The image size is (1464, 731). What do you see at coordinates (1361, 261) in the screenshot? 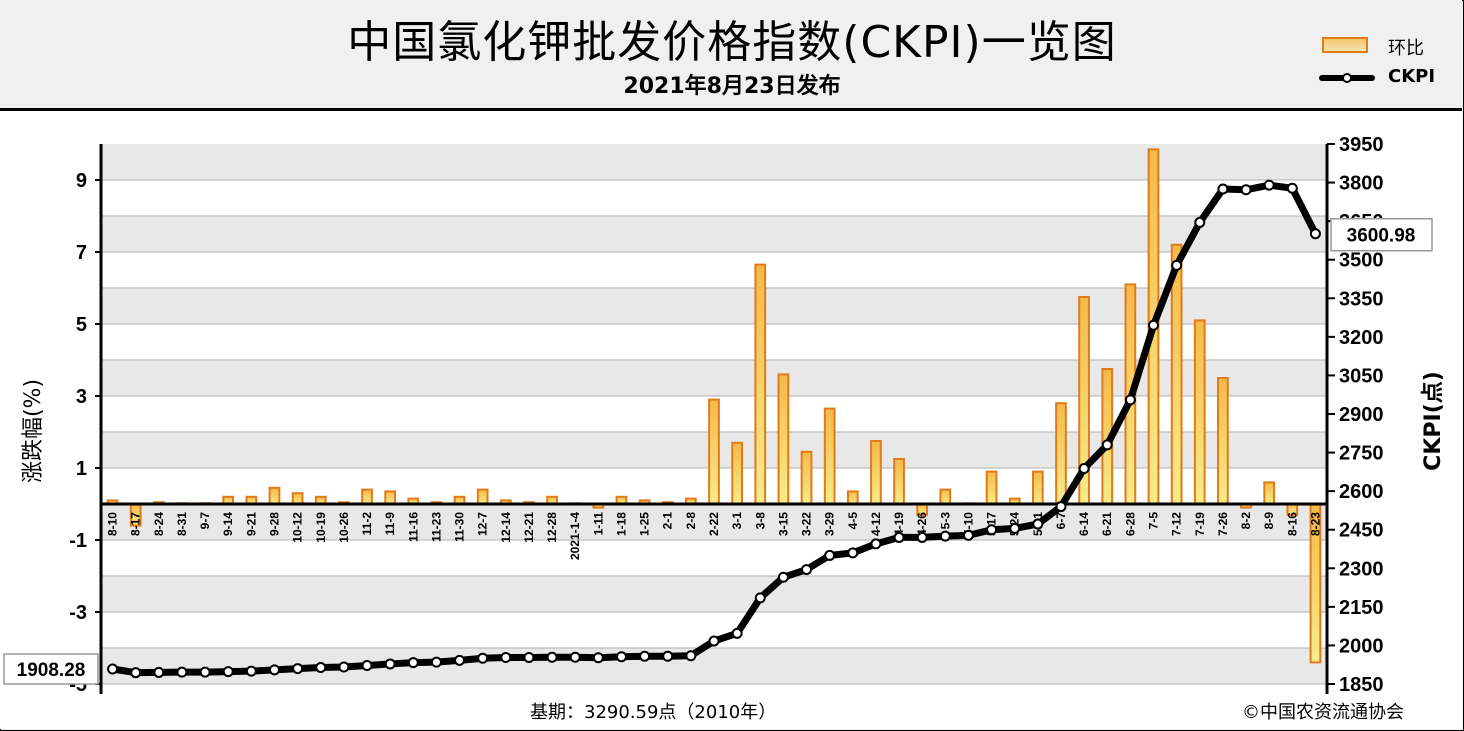
I see `right-tick-label: 3500` at bounding box center [1361, 261].